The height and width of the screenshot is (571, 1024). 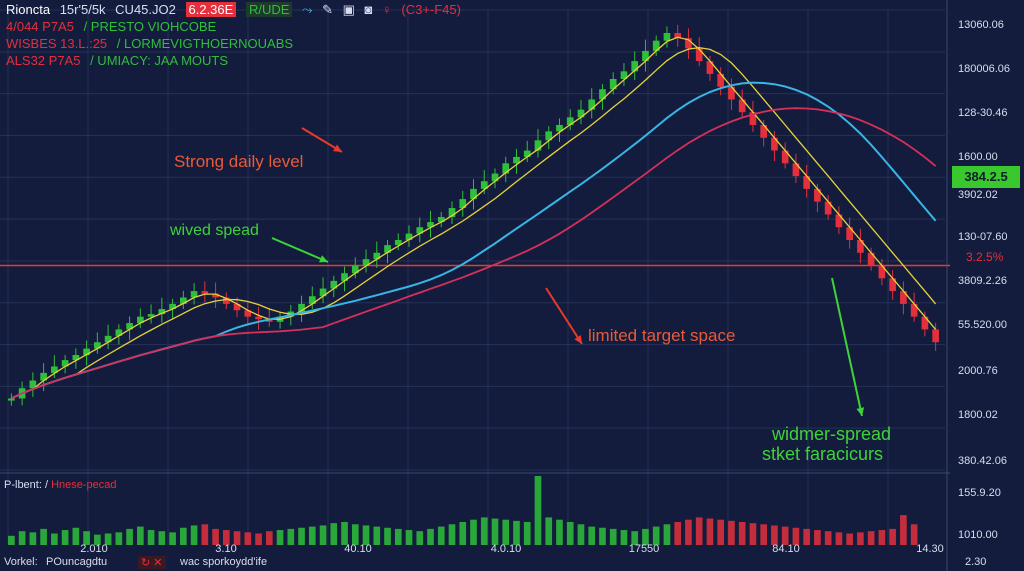 I want to click on y-tick-label: 1800.02, so click(x=978, y=415).